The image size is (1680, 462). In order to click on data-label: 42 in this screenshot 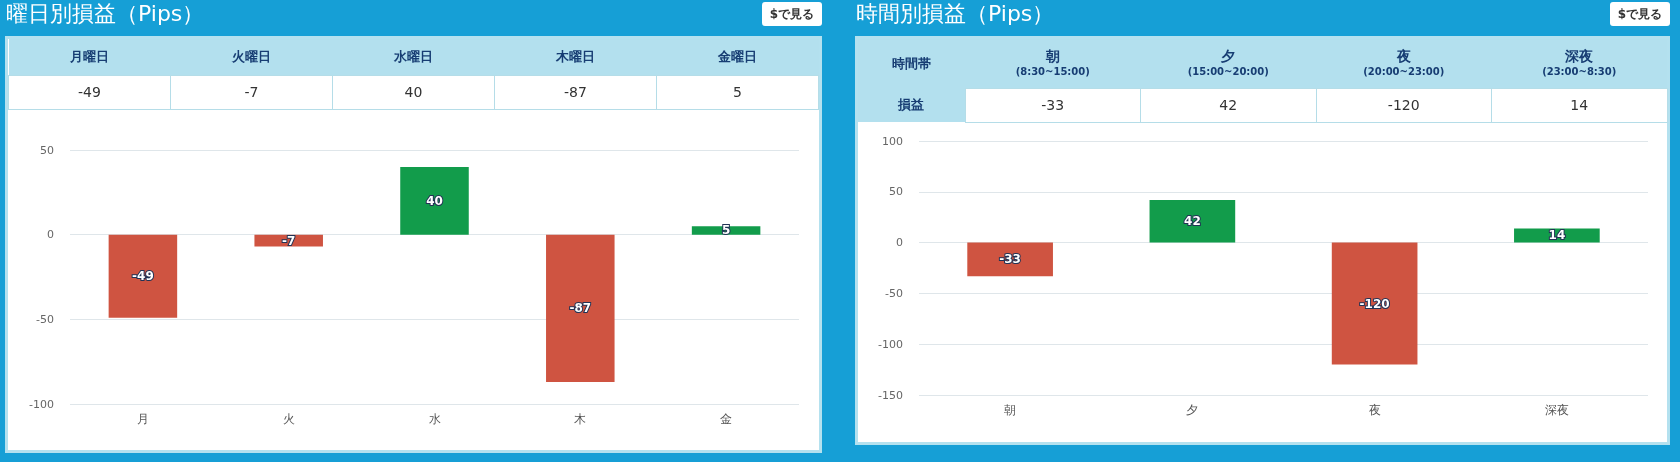, I will do `click(1228, 105)`.